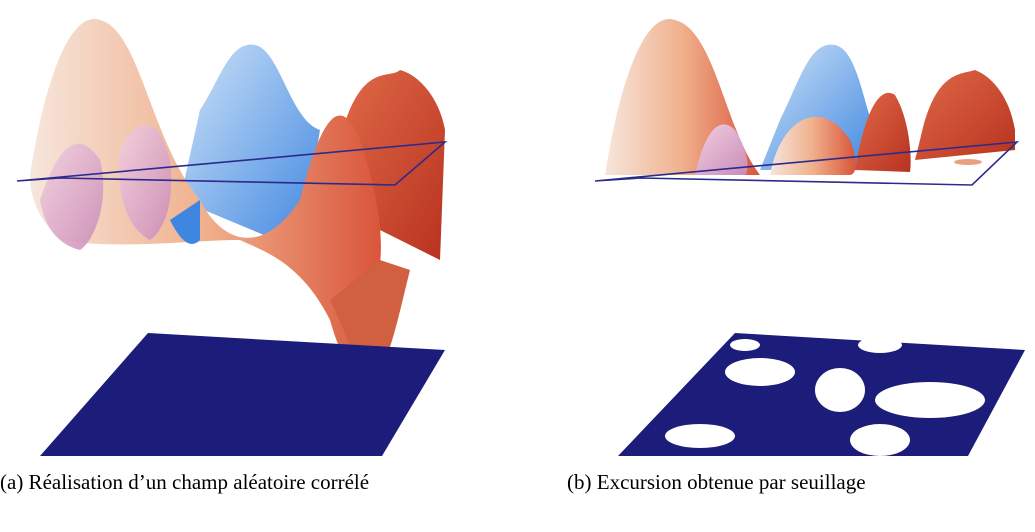 This screenshot has height=532, width=1035. Describe the element at coordinates (242, 394) in the screenshot. I see `excursion-plane-a` at that location.